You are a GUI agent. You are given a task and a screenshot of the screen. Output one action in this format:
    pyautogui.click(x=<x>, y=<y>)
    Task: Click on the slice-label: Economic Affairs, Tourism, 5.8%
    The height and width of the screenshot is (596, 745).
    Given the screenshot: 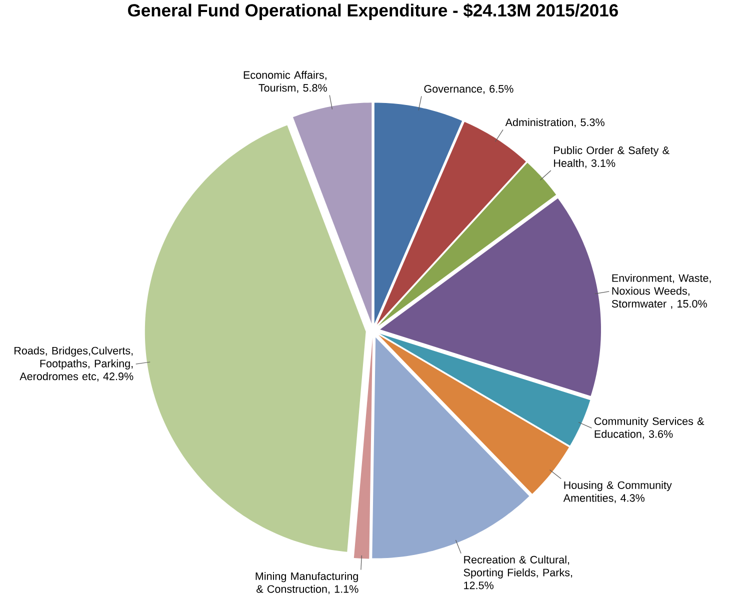 What is the action you would take?
    pyautogui.click(x=285, y=81)
    